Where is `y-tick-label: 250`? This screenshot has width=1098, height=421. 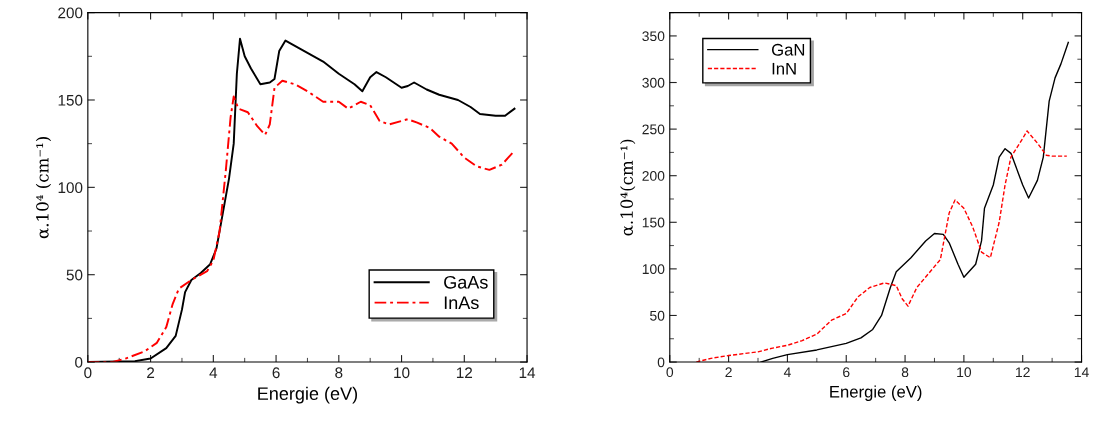
y-tick-label: 250 is located at coordinates (653, 129).